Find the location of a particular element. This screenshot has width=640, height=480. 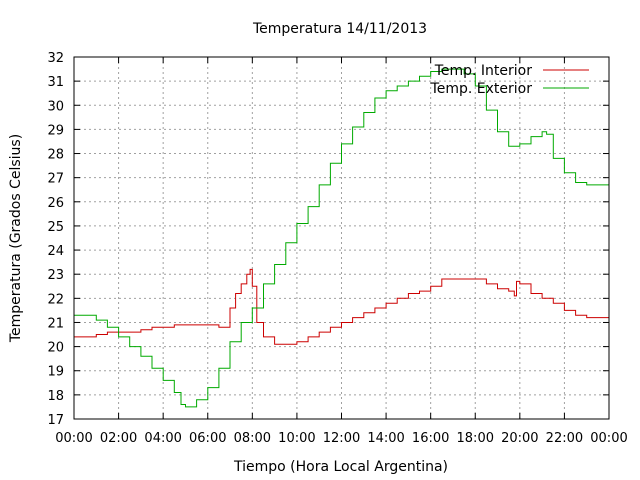

y-tick-label: 31 is located at coordinates (55, 82).